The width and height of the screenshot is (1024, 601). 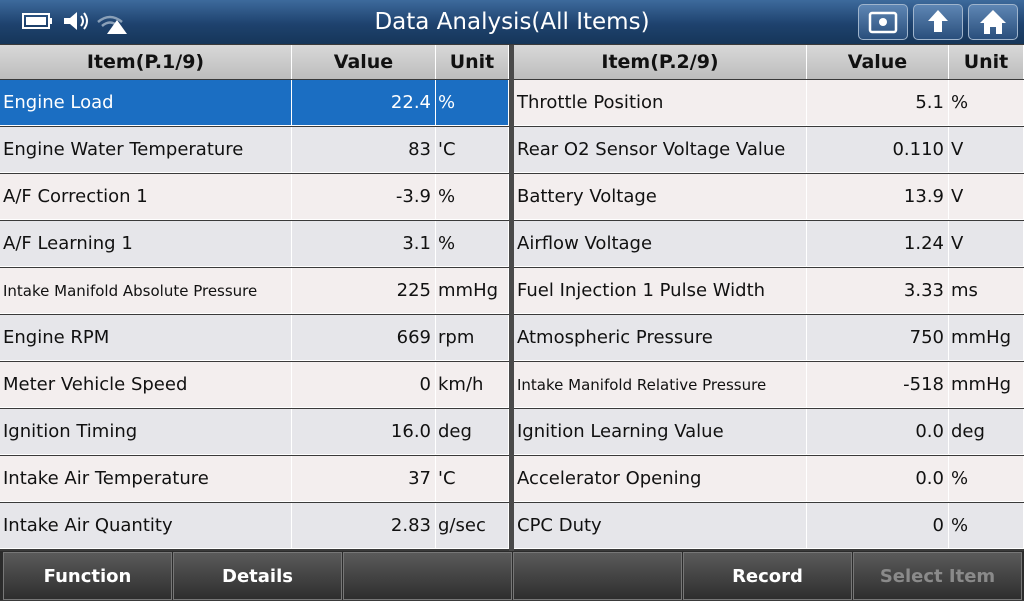 I want to click on item-name: Intake Air Quantity, so click(x=146, y=526).